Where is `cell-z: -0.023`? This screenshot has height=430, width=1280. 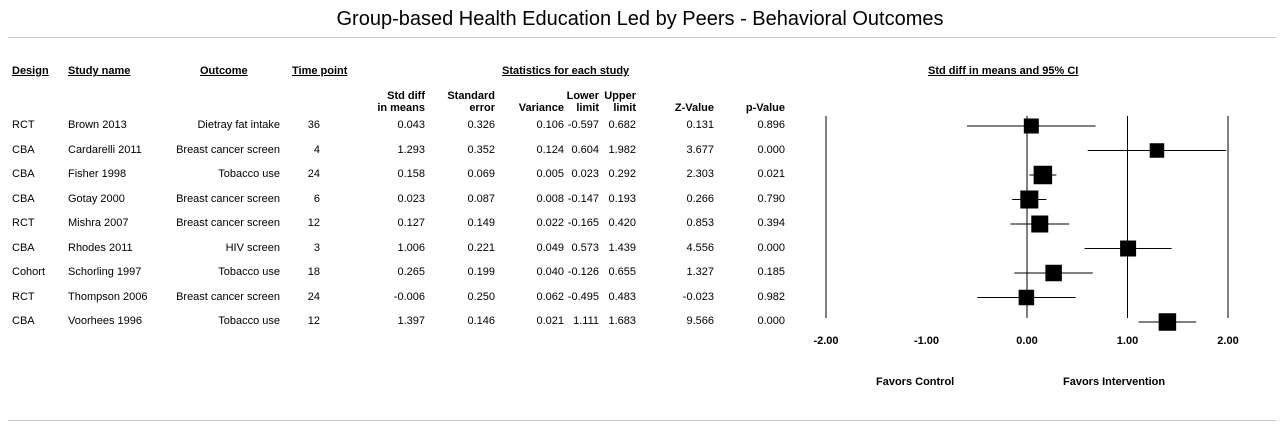 cell-z: -0.023 is located at coordinates (698, 296).